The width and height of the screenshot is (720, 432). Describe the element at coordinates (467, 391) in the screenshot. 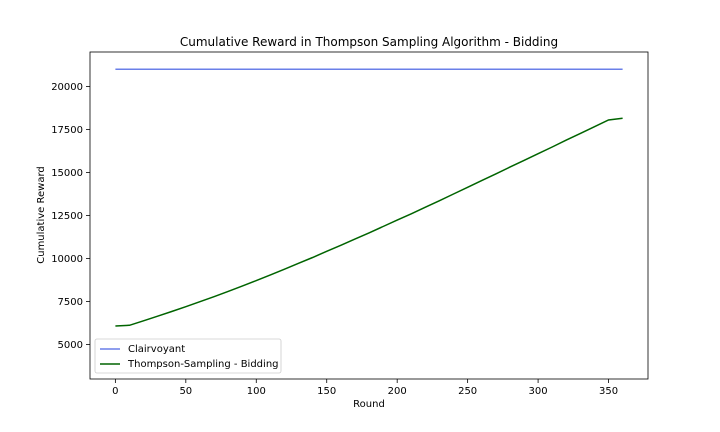

I see `x-tick-label: 250` at that location.